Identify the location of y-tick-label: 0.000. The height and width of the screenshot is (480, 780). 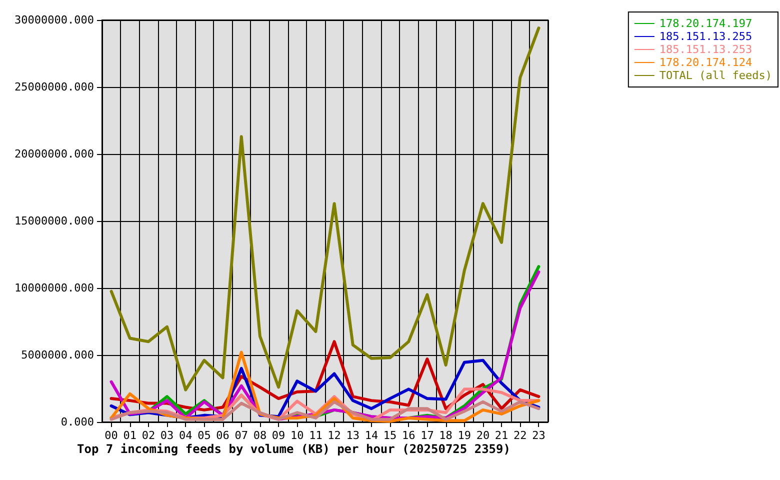
(77, 422).